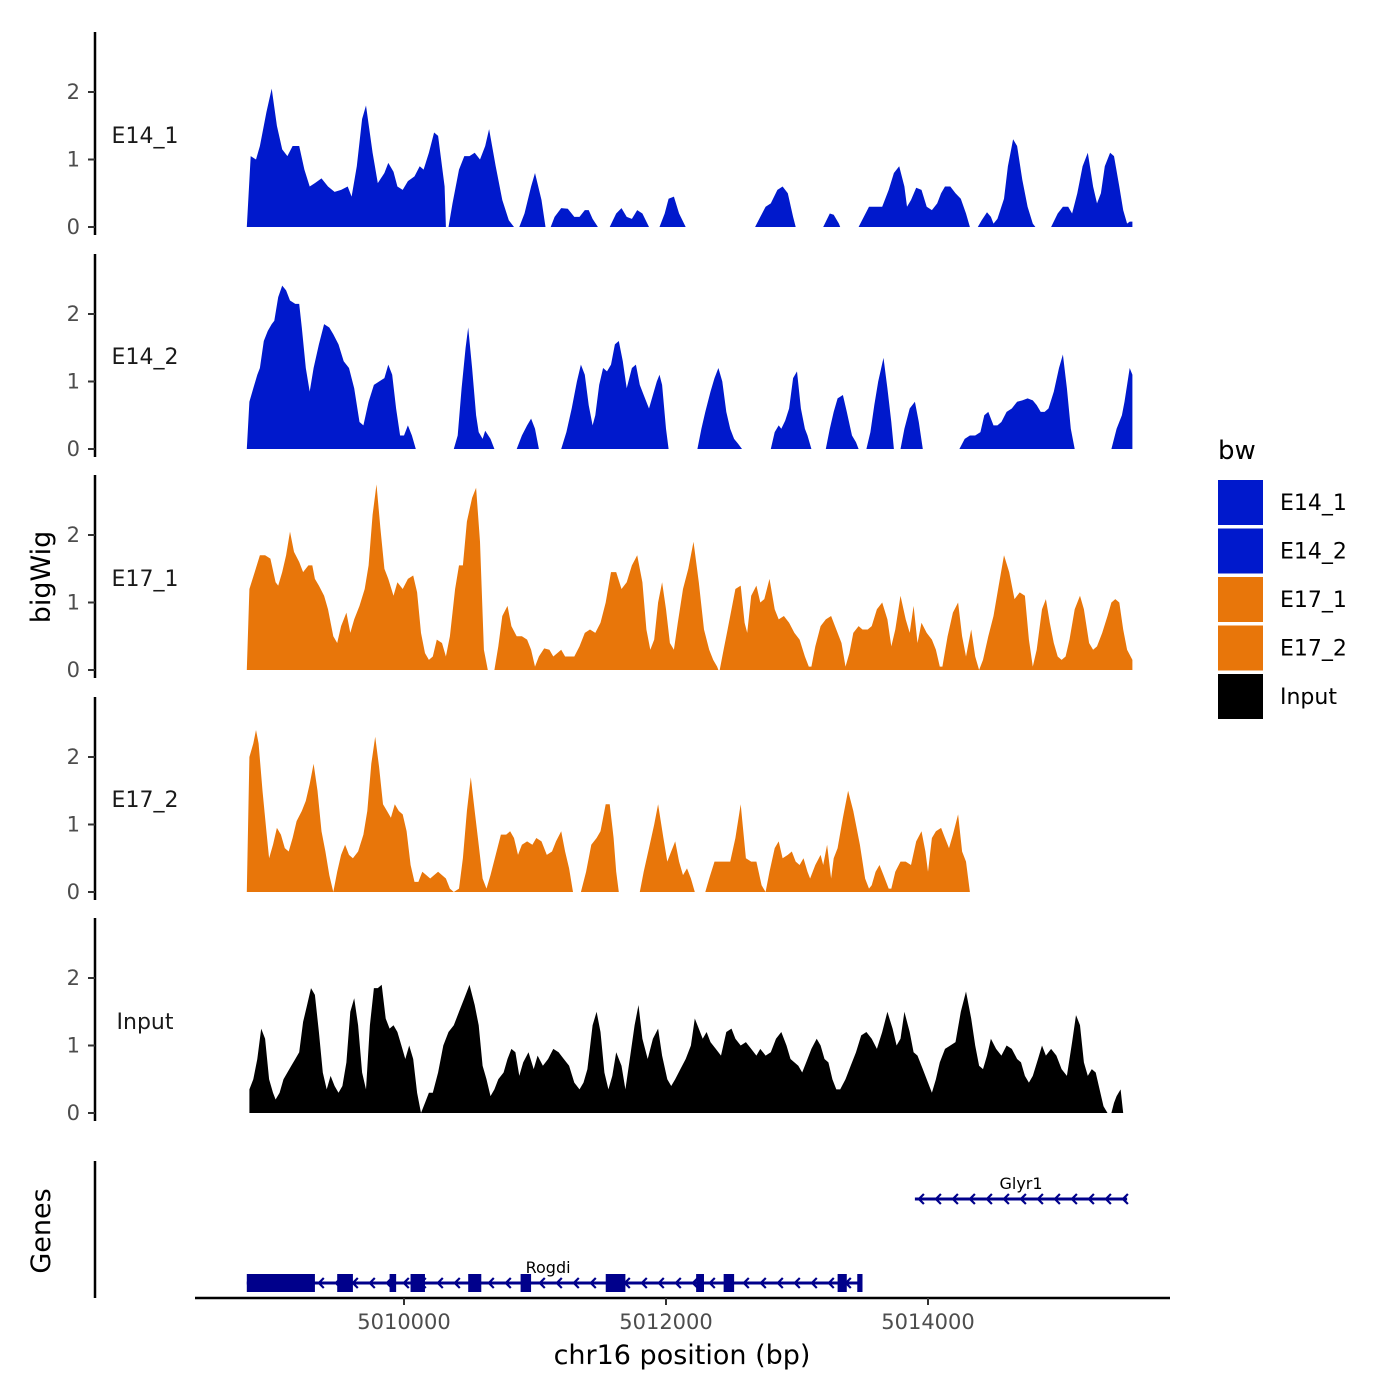  I want to click on genes-panel: Glyr1 Rogdi, so click(611, 1229).